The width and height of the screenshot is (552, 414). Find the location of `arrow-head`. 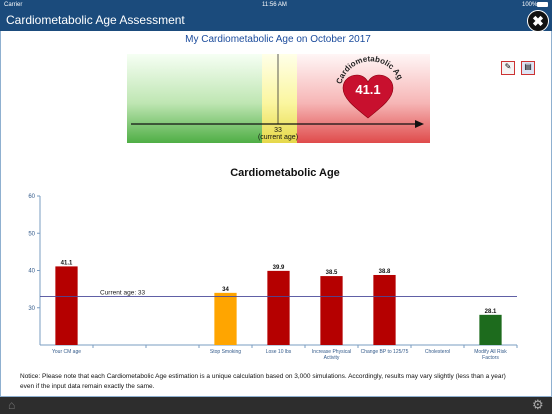

arrow-head is located at coordinates (419, 124).